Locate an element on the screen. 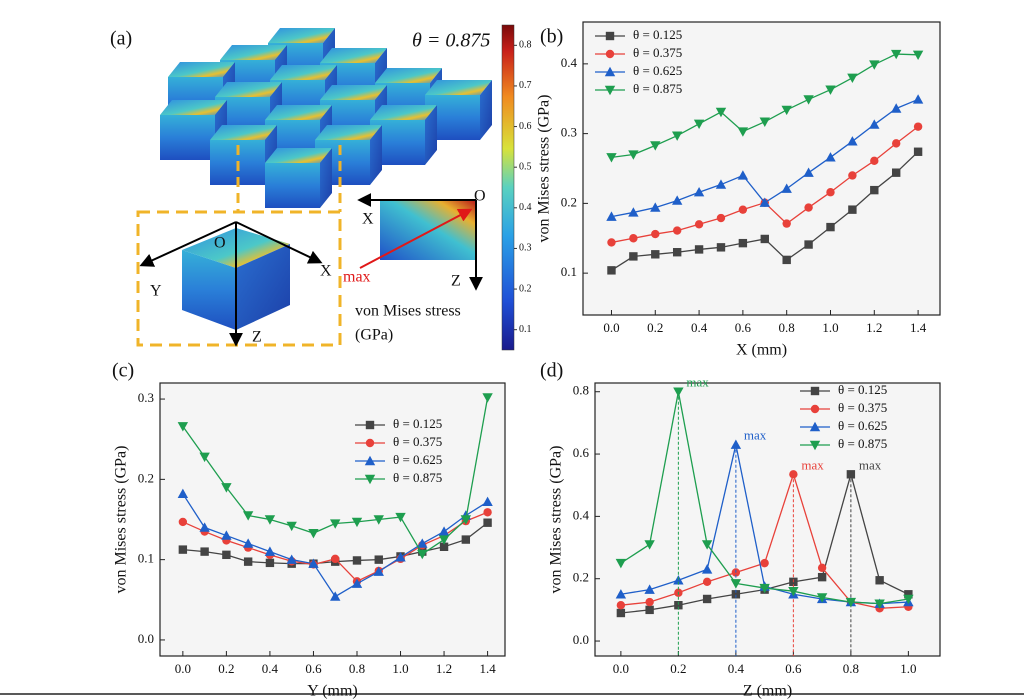  axis-letter: X is located at coordinates (368, 219).